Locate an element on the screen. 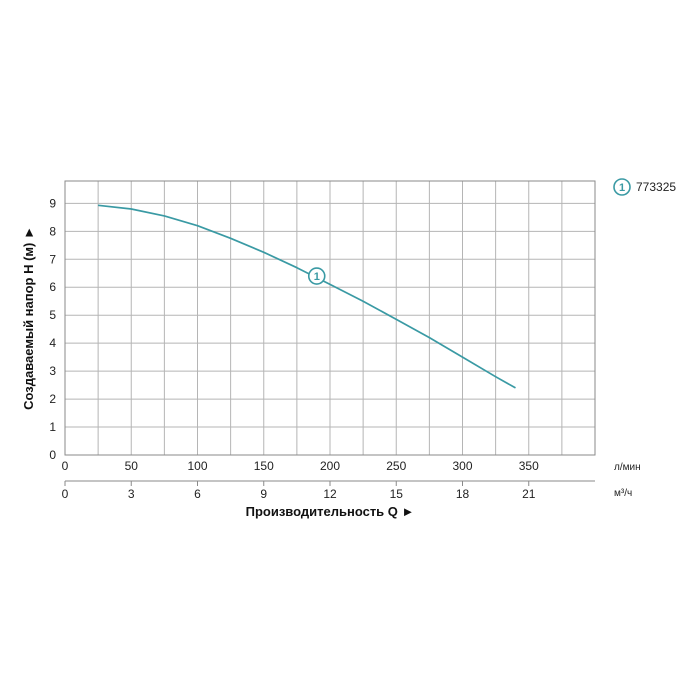  x-tick-label-lpm: 250 is located at coordinates (396, 466).